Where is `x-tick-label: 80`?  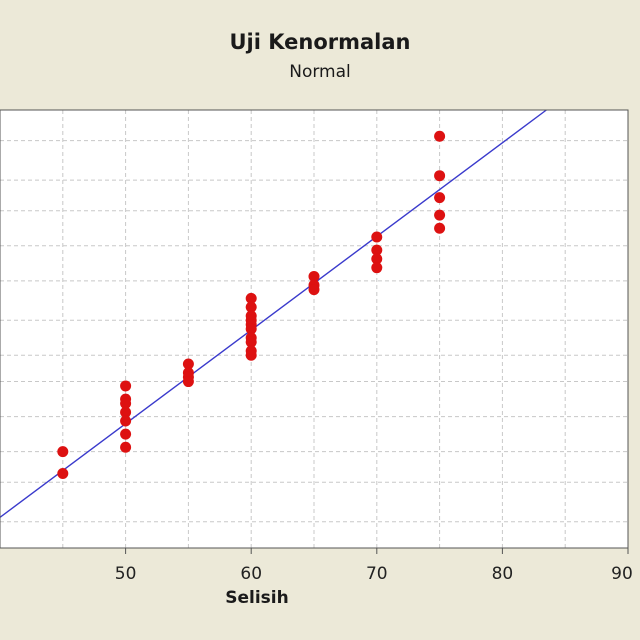
x-tick-label: 80 is located at coordinates (503, 574).